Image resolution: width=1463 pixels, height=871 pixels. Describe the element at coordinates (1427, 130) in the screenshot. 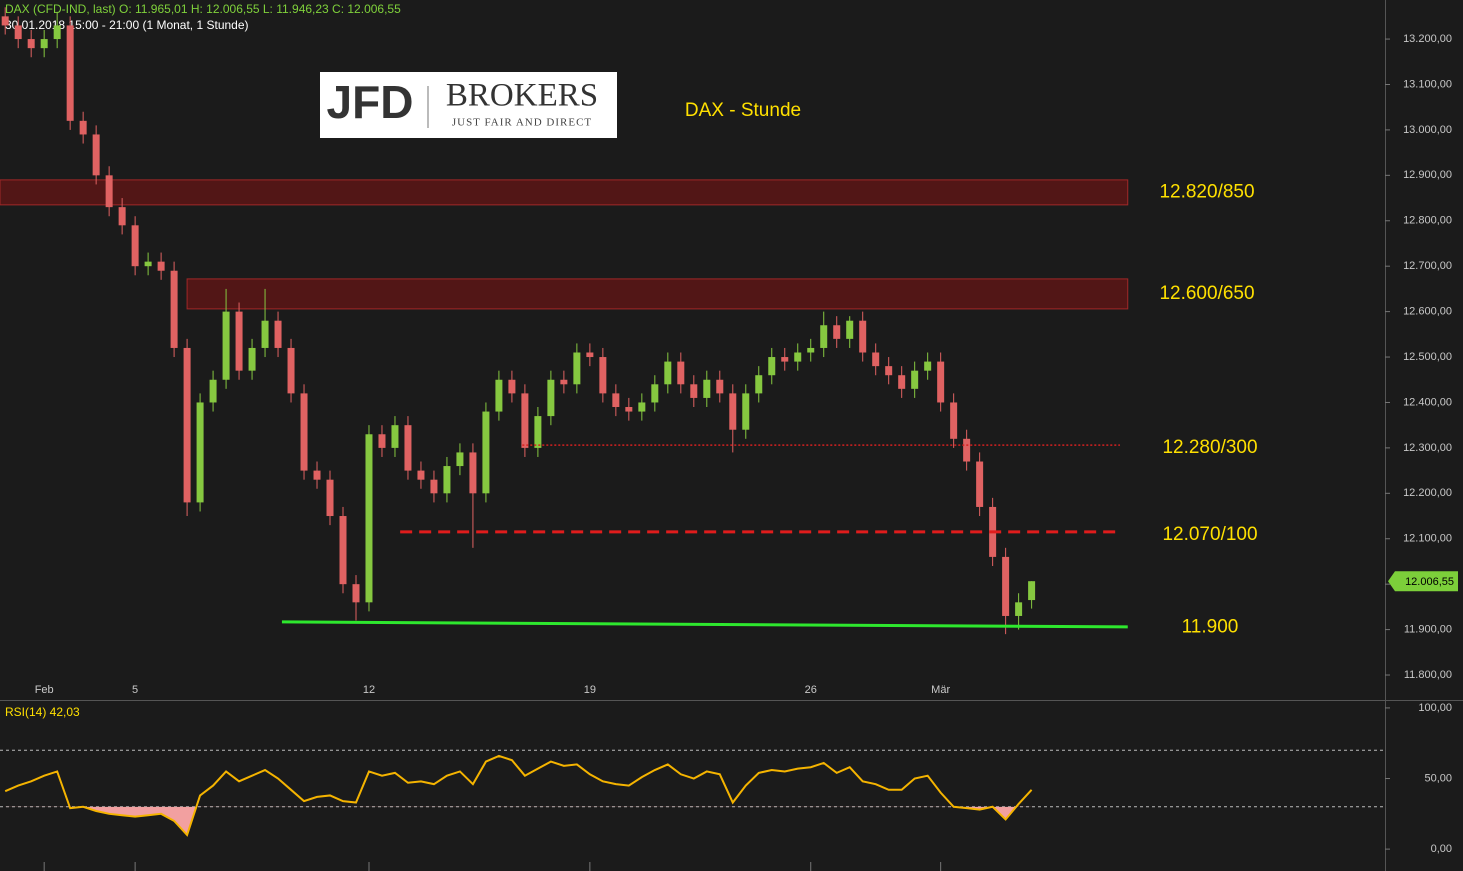

I see `y-tick-label: 13.000,00` at that location.